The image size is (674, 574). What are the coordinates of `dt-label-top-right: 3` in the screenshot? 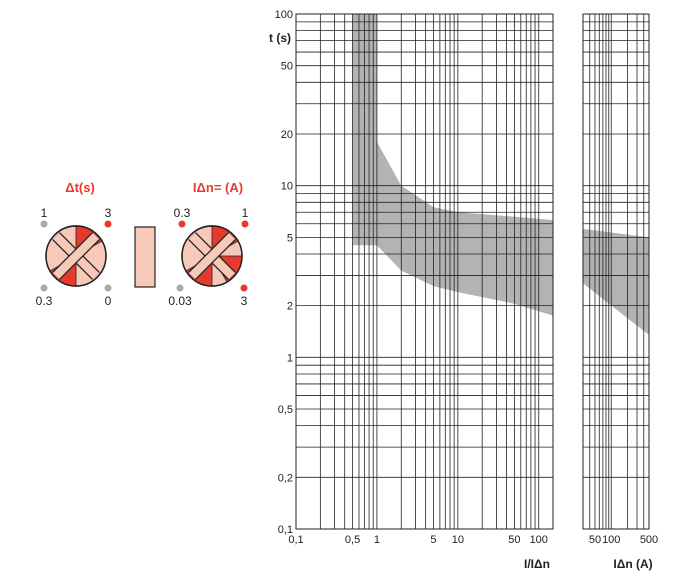 It's located at (108, 213).